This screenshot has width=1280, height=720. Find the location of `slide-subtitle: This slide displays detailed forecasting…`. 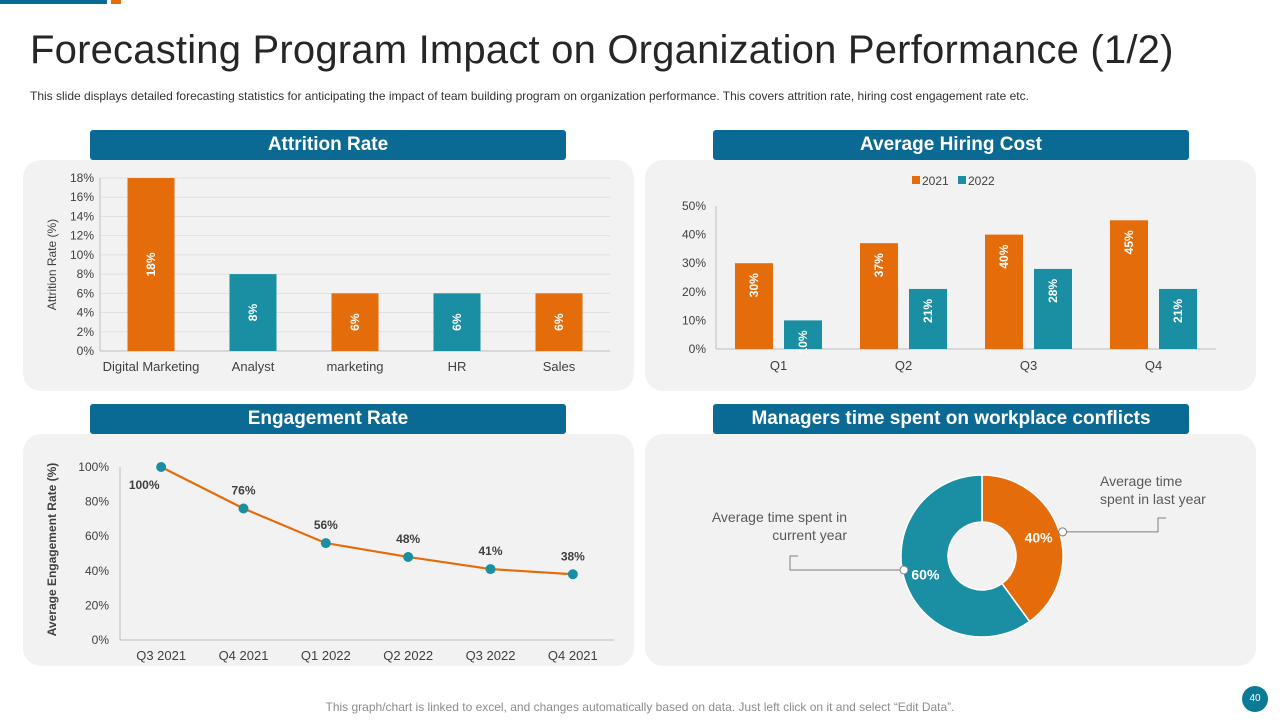

slide-subtitle: This slide displays detailed forecasting… is located at coordinates (529, 96).